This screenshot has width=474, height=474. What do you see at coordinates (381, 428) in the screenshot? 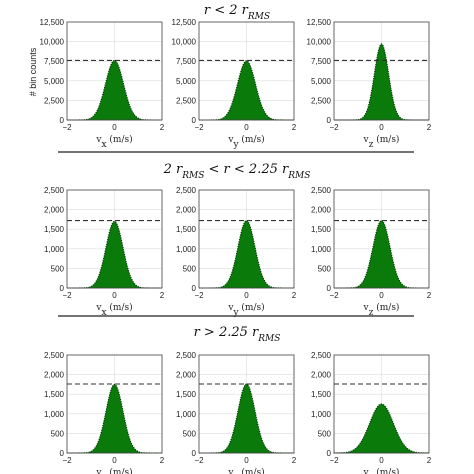
I see `distribution-area` at bounding box center [381, 428].